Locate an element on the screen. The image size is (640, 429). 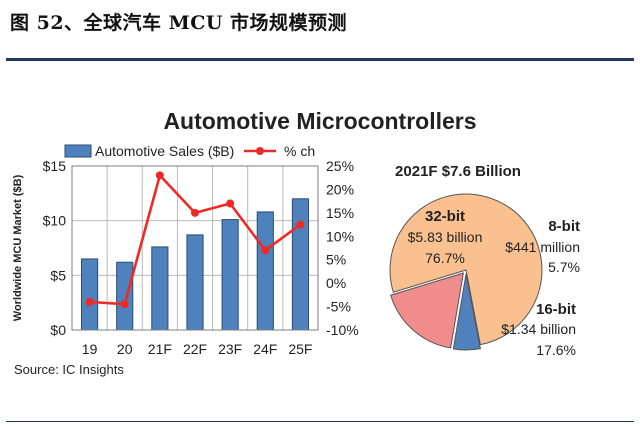
bar-23F is located at coordinates (230, 275).